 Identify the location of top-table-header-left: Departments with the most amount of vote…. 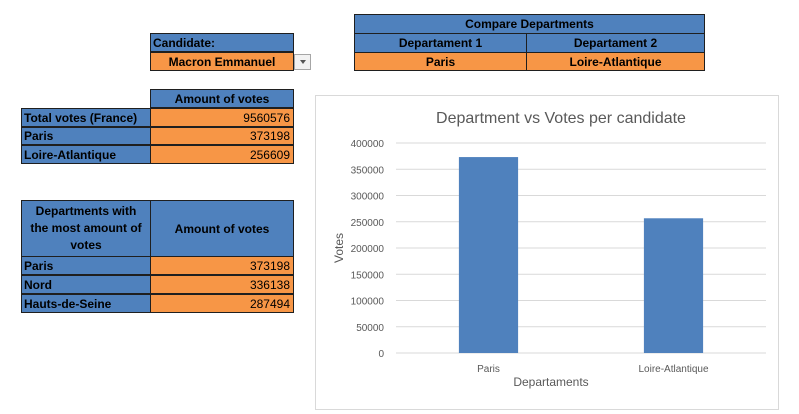
(86, 228).